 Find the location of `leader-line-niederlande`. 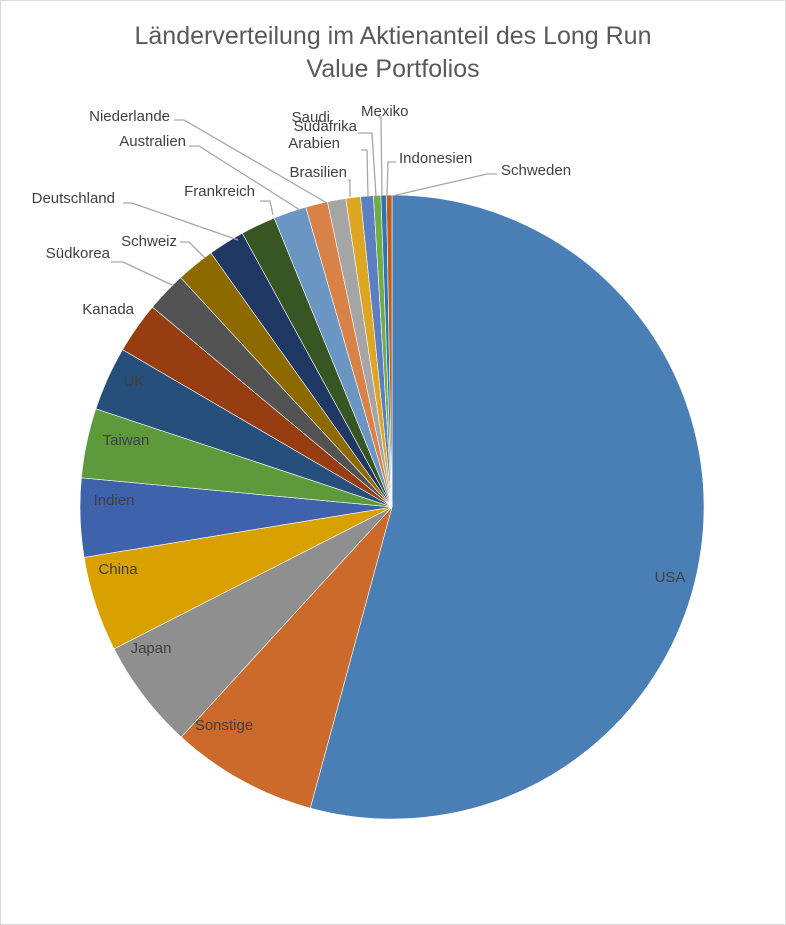

leader-line-niederlande is located at coordinates (251, 161).